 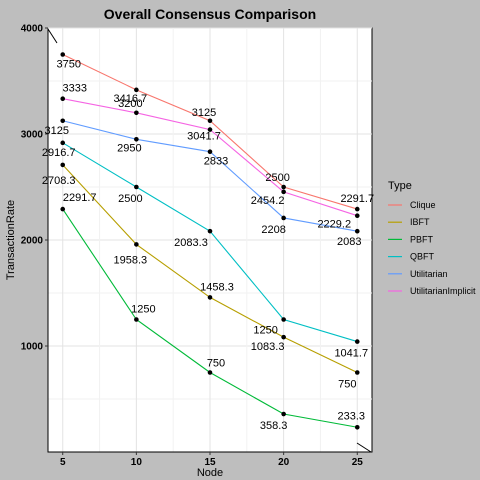 I want to click on y-tick-label: 1000, so click(x=32, y=347).